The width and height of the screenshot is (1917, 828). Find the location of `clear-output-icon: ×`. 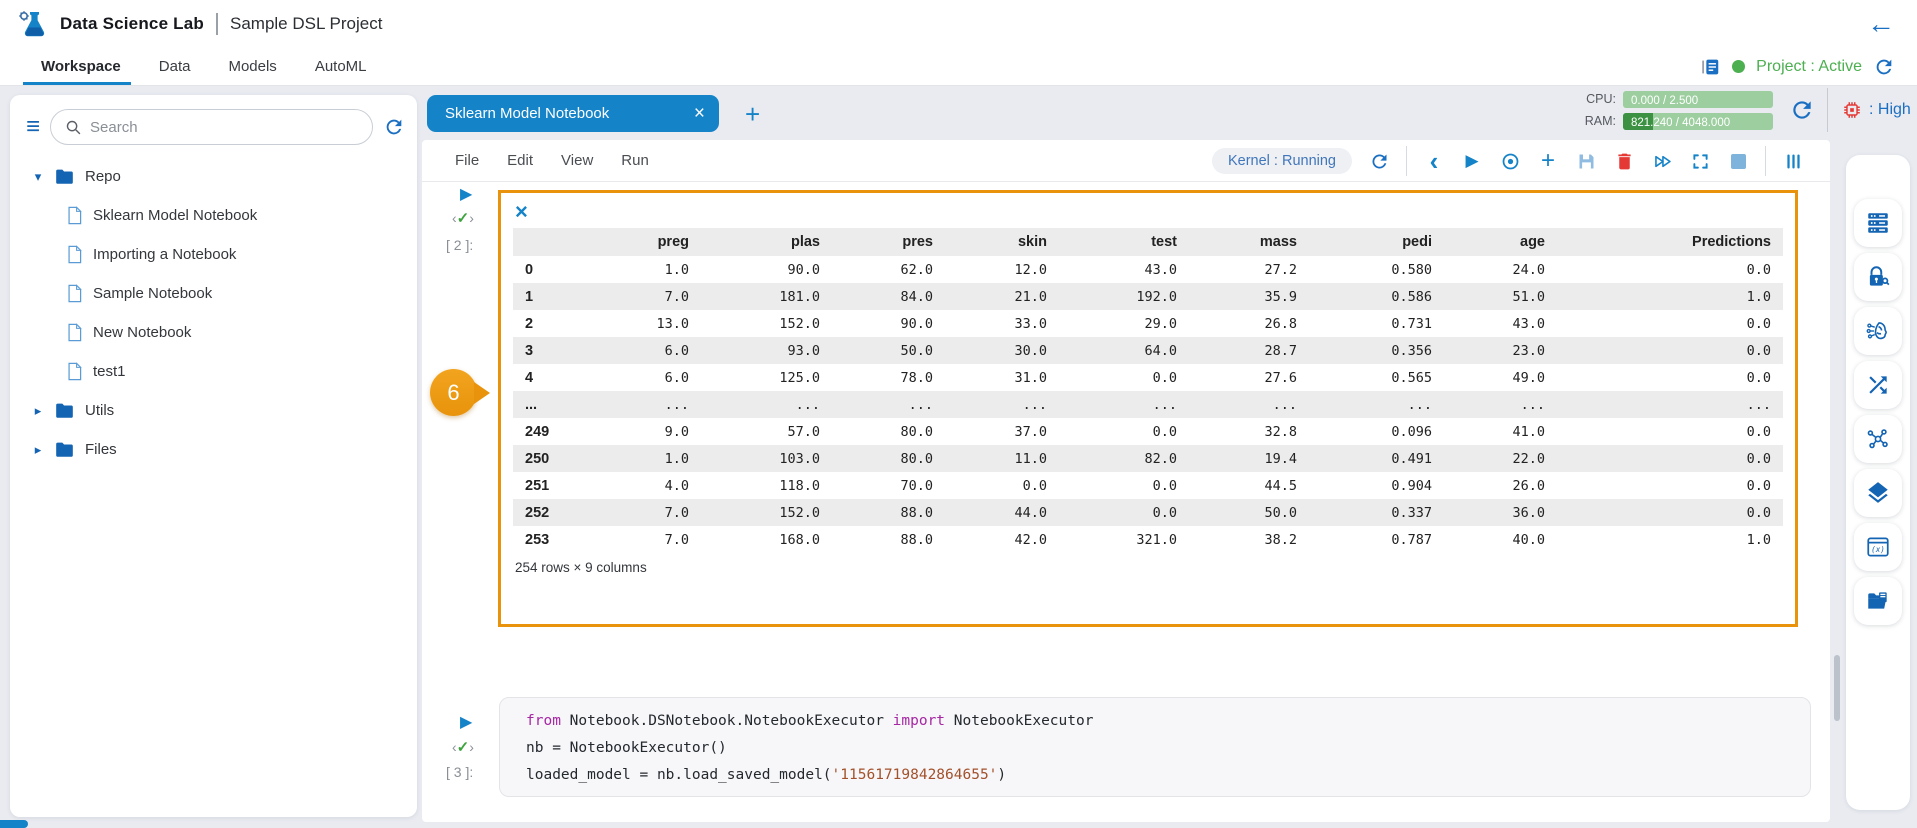

clear-output-icon: × is located at coordinates (521, 211).